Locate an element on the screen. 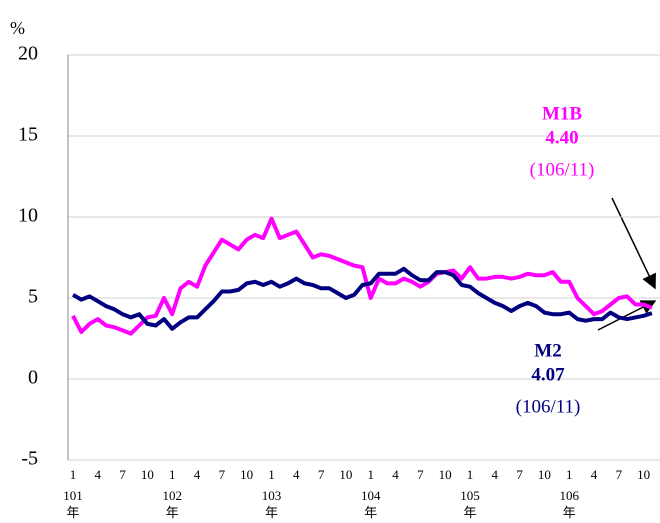 Image resolution: width=660 pixels, height=523 pixels. arrow is located at coordinates (633, 243).